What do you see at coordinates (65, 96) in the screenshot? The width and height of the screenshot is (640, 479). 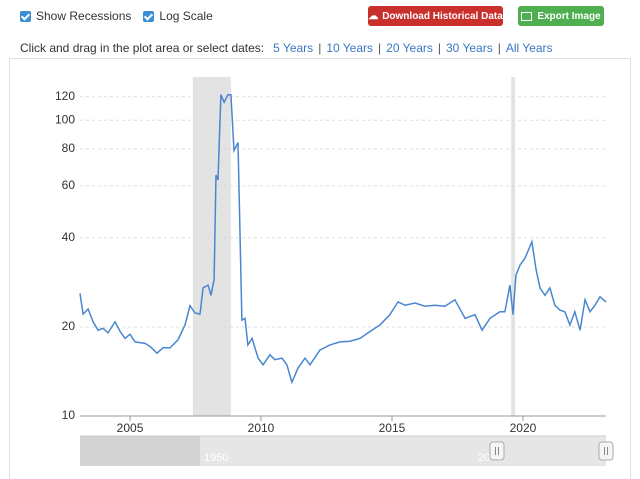 I see `y-tick-label: 120` at bounding box center [65, 96].